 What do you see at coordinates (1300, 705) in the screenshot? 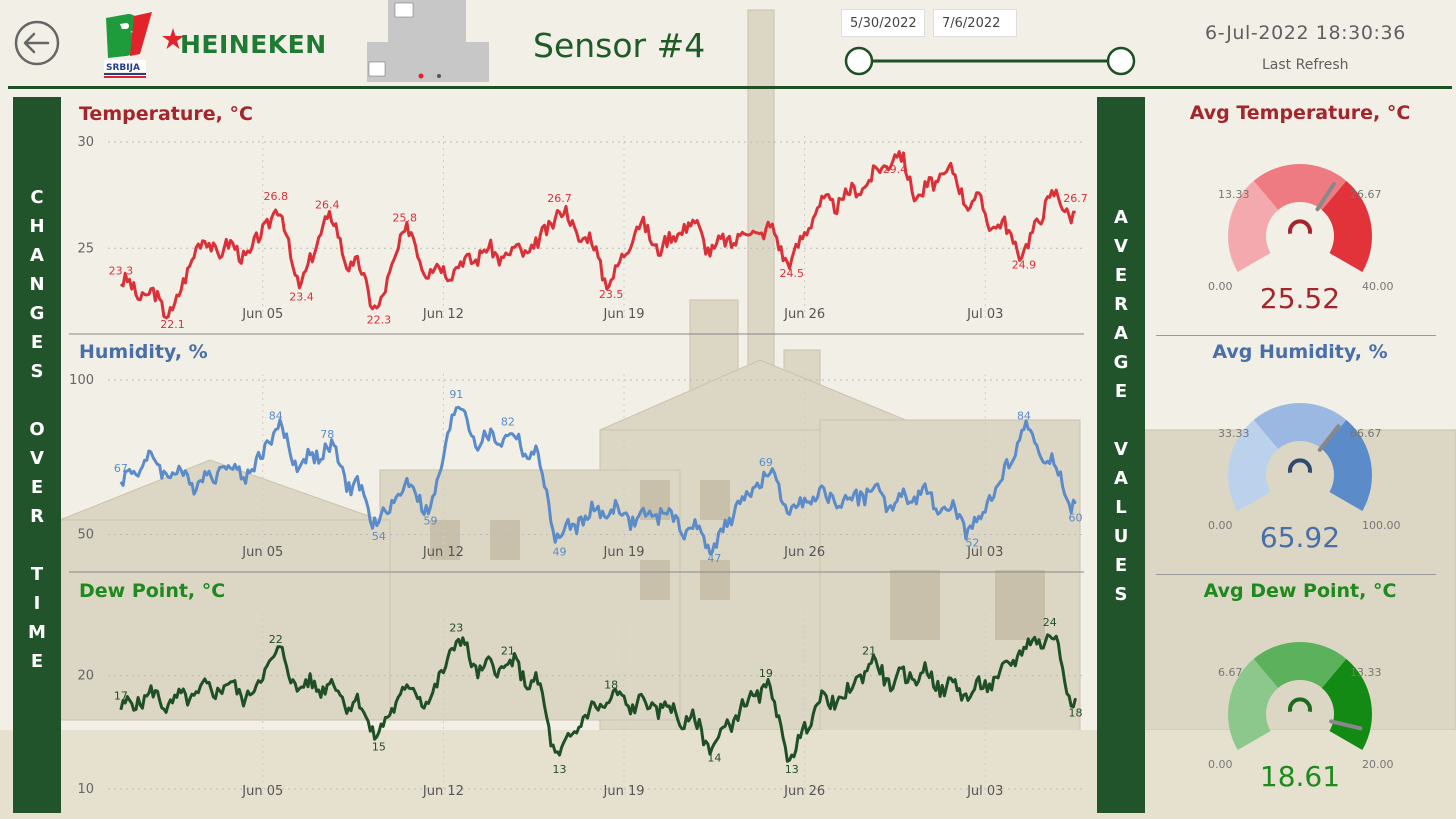
I see `avg-dewpoint-gauge-center` at bounding box center [1300, 705].